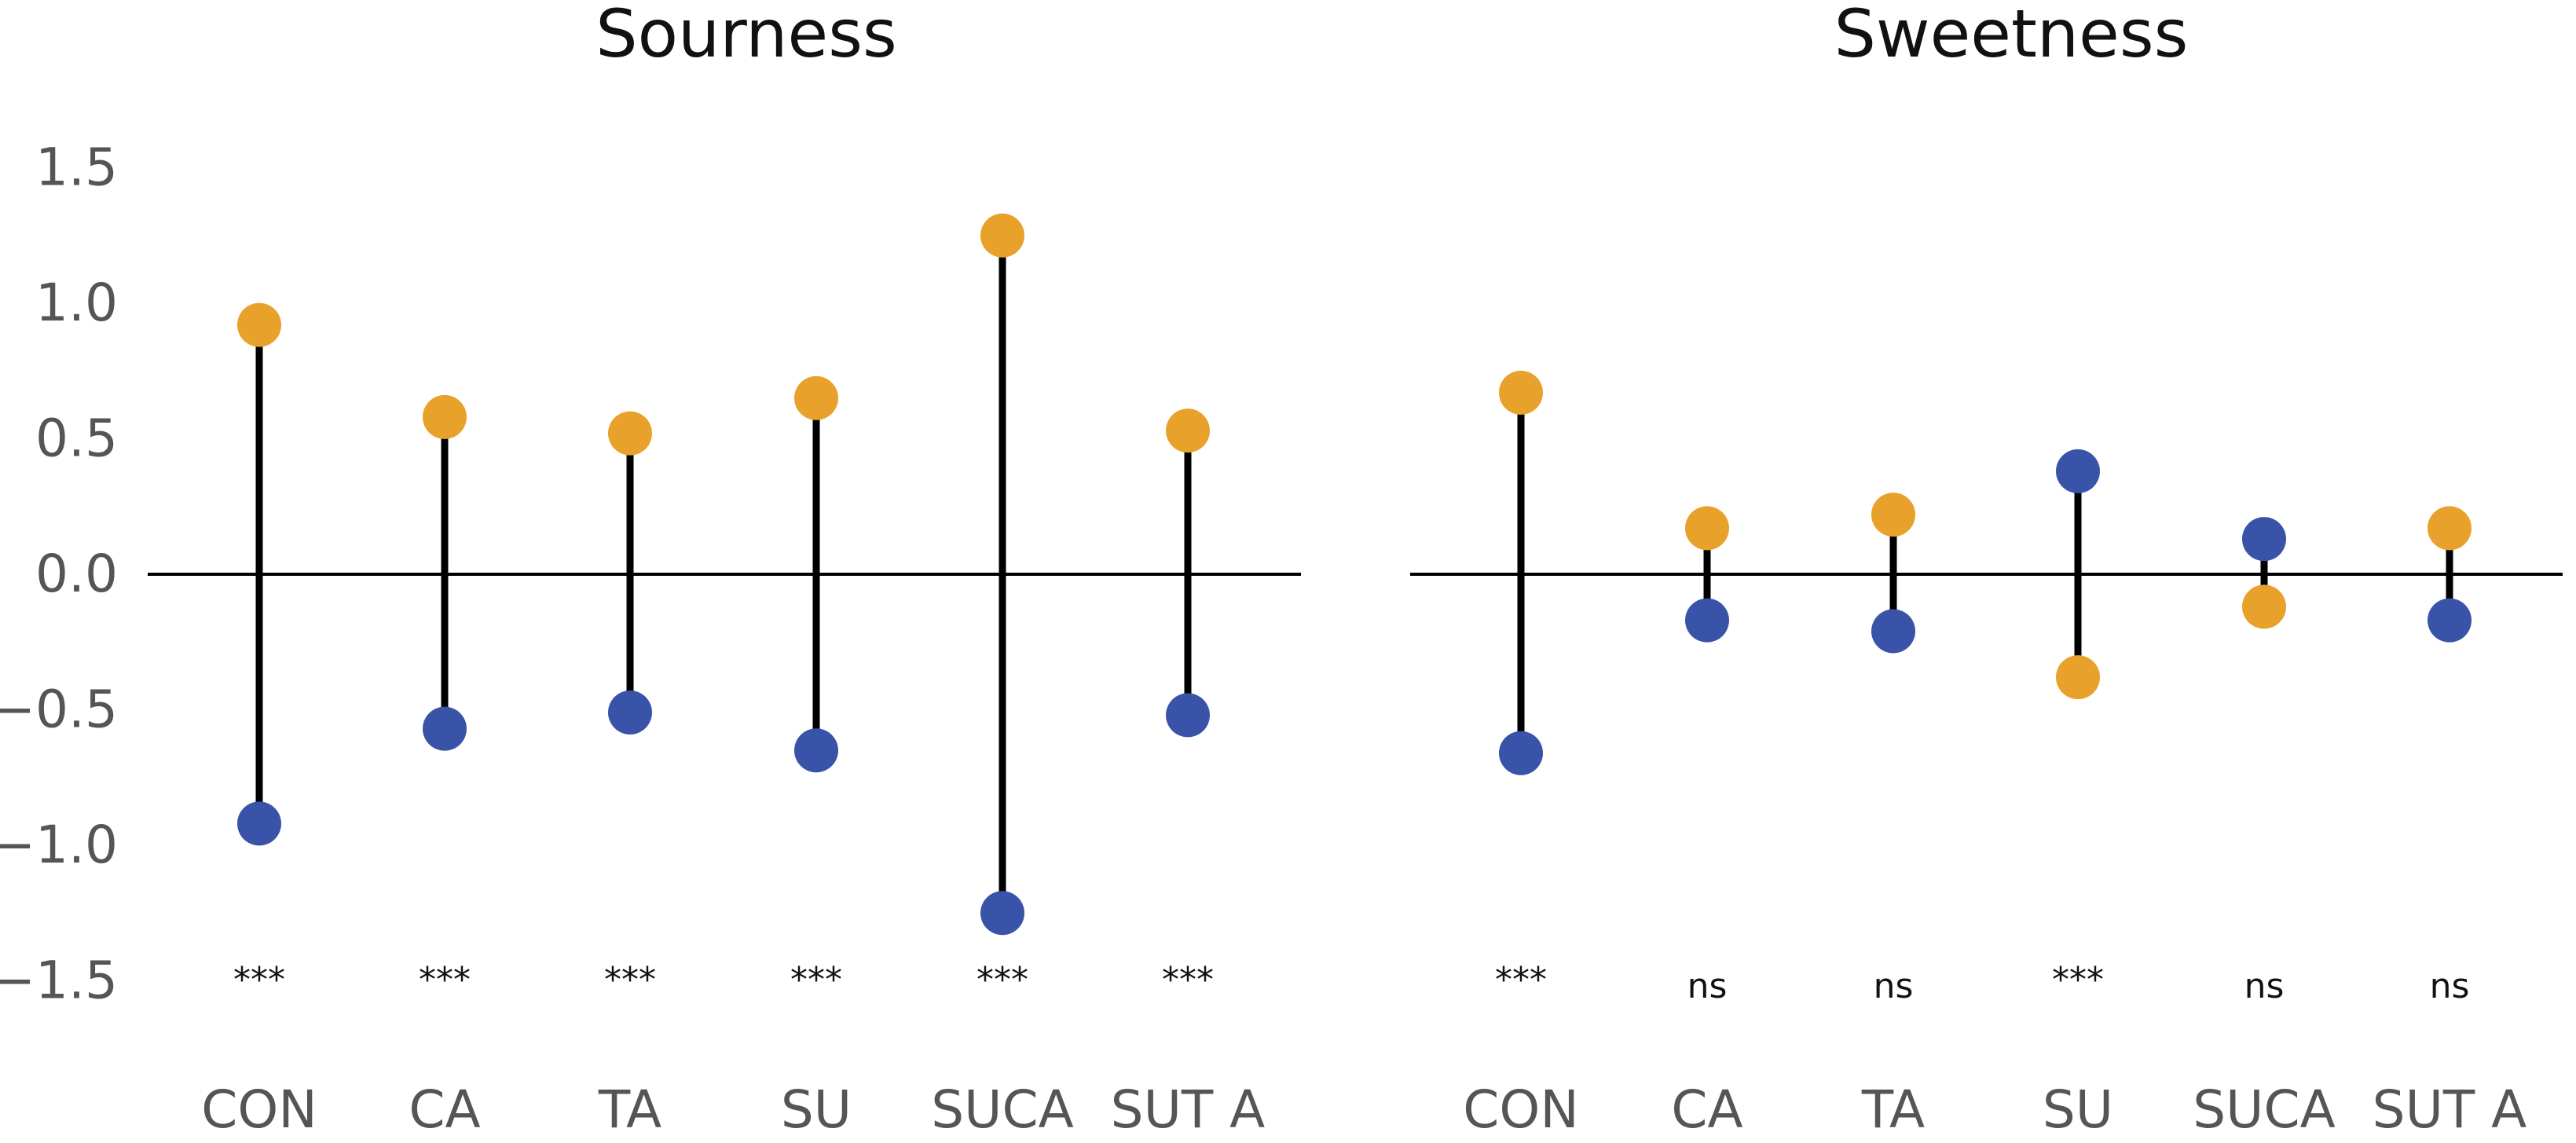 The height and width of the screenshot is (1143, 2576). I want to click on y-tick-label: 0.5, so click(76, 439).